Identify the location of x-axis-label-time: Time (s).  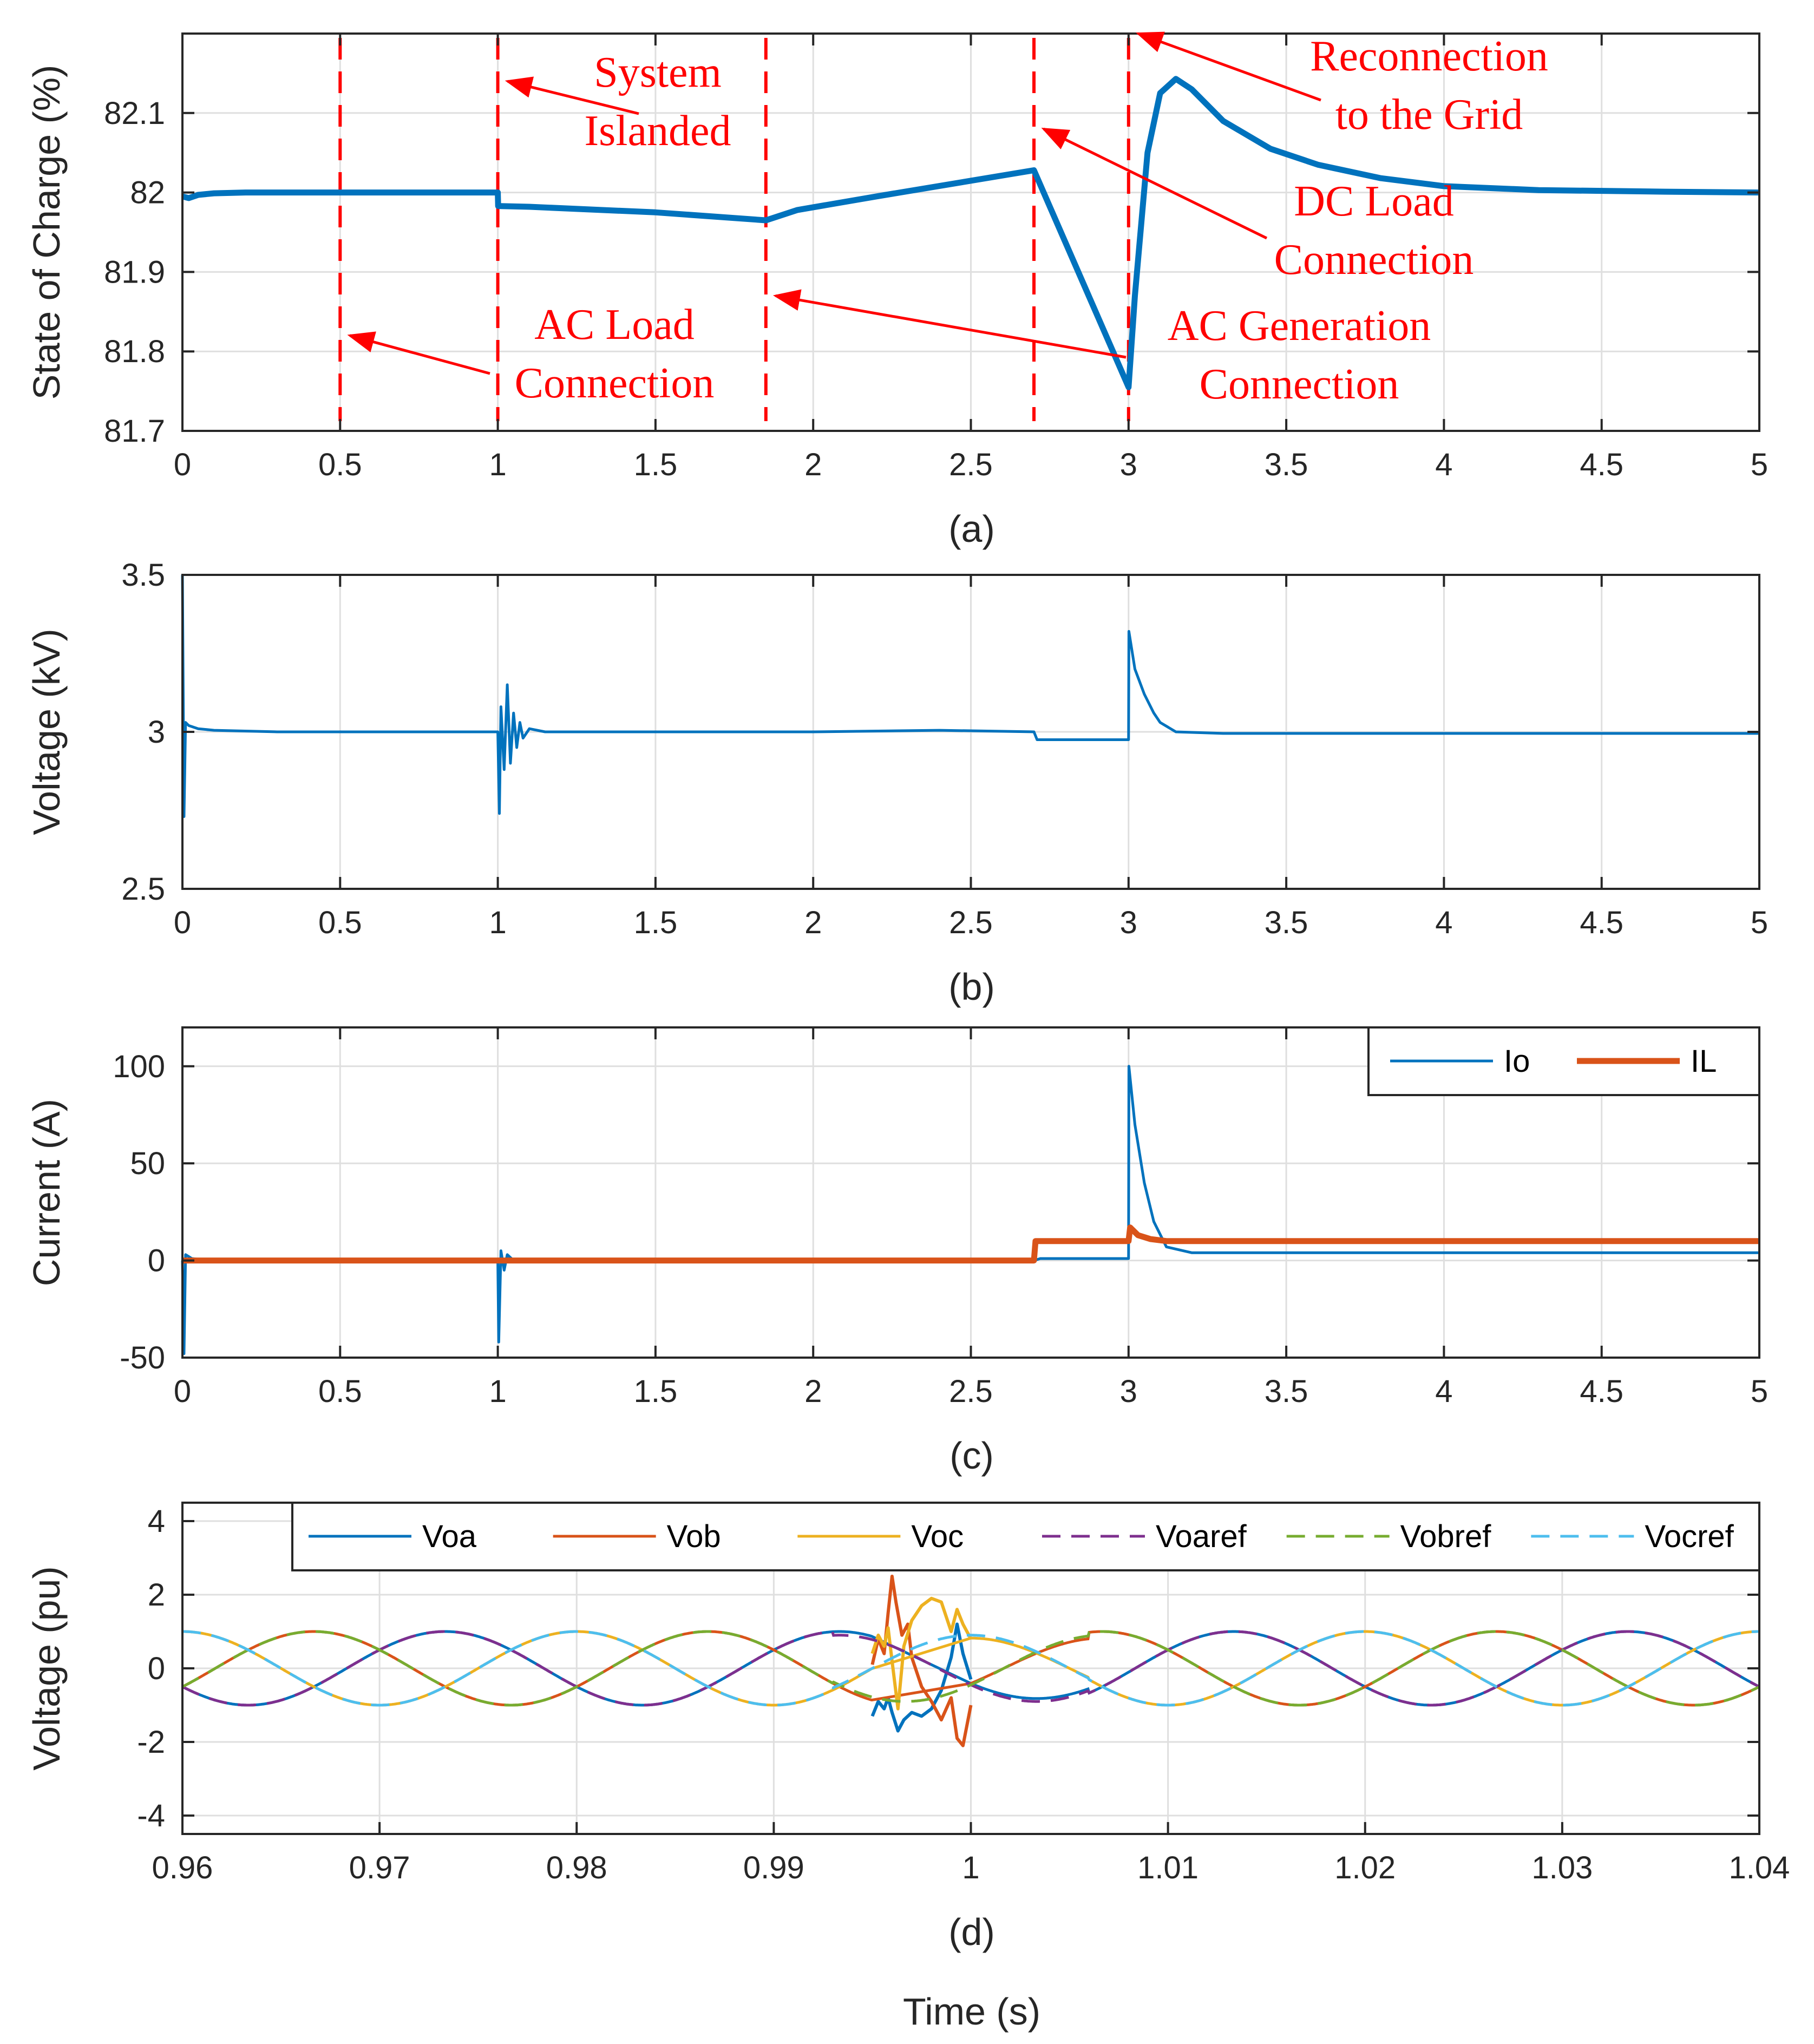
(971, 2011).